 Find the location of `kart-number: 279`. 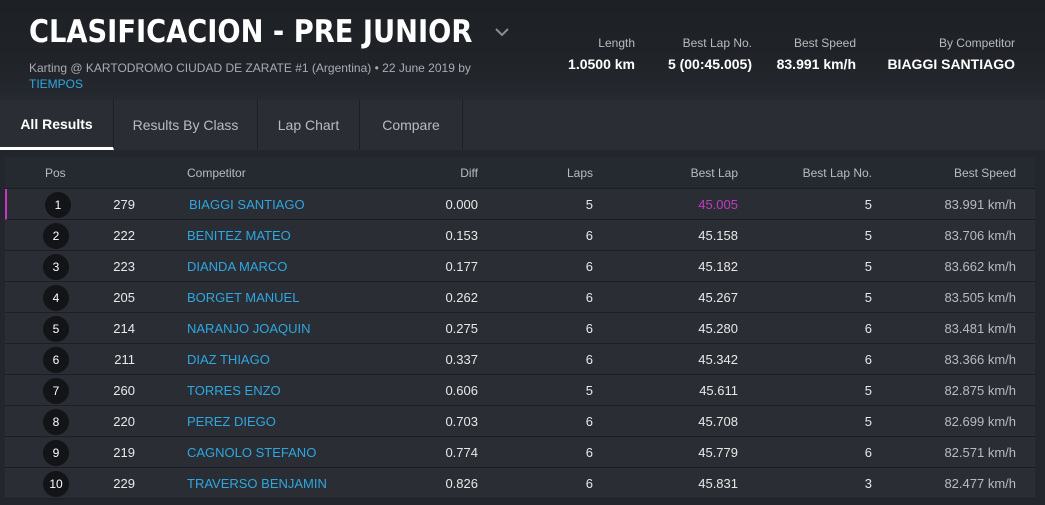

kart-number: 279 is located at coordinates (124, 204).